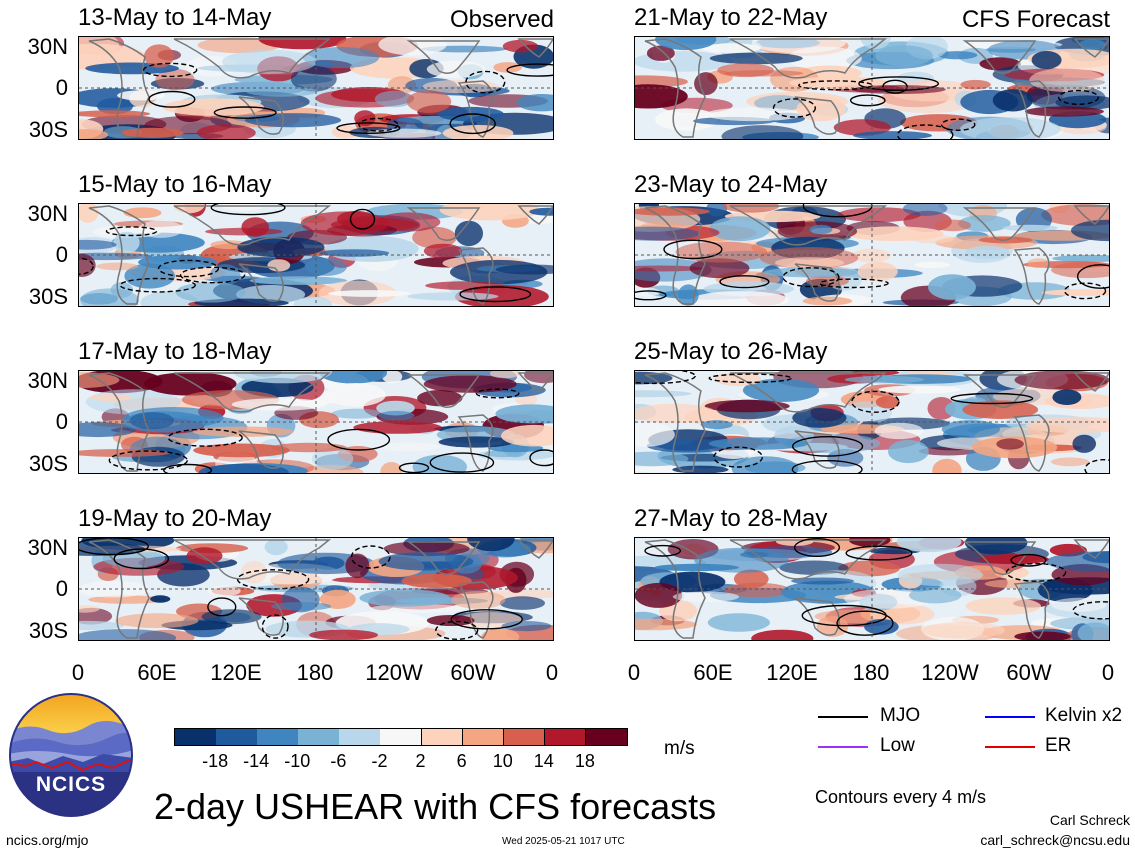 The height and width of the screenshot is (856, 1135). What do you see at coordinates (731, 17) in the screenshot?
I see `panel-title-5: 21-May to 22-May` at bounding box center [731, 17].